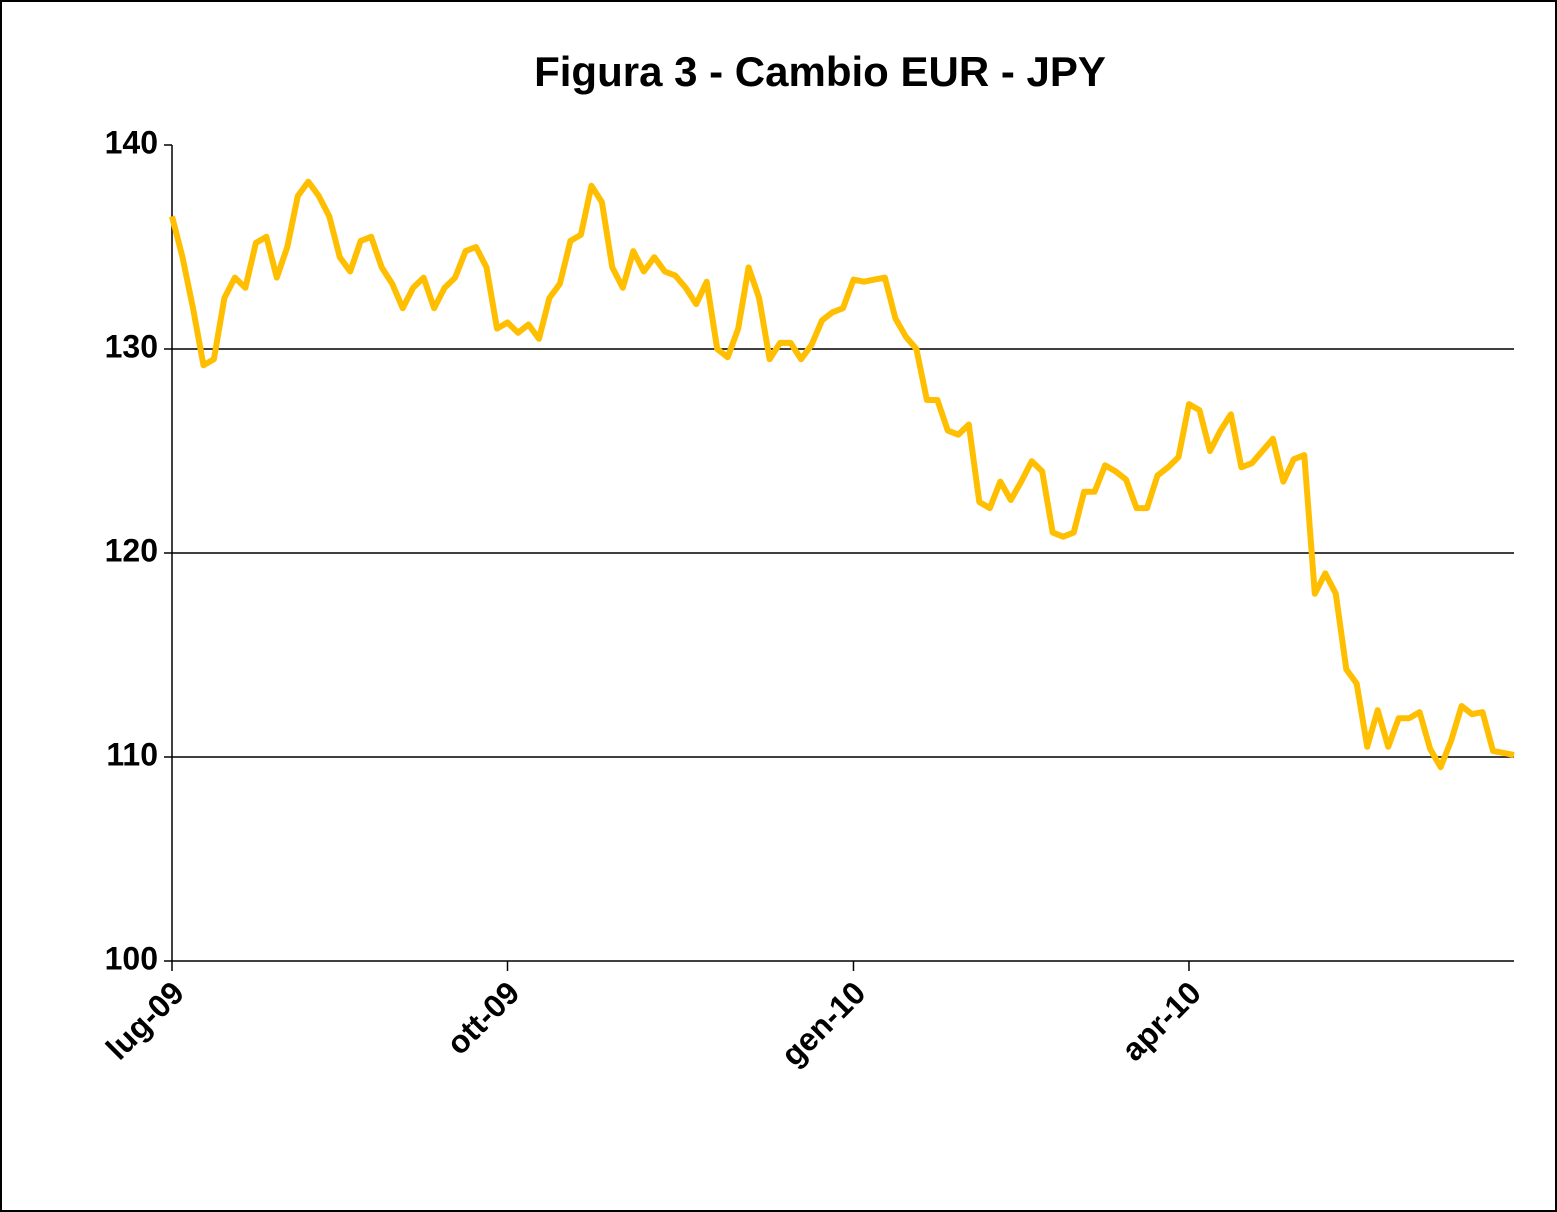  What do you see at coordinates (820, 71) in the screenshot?
I see `chart-title: Figura 3 - Cambio EUR - JPY` at bounding box center [820, 71].